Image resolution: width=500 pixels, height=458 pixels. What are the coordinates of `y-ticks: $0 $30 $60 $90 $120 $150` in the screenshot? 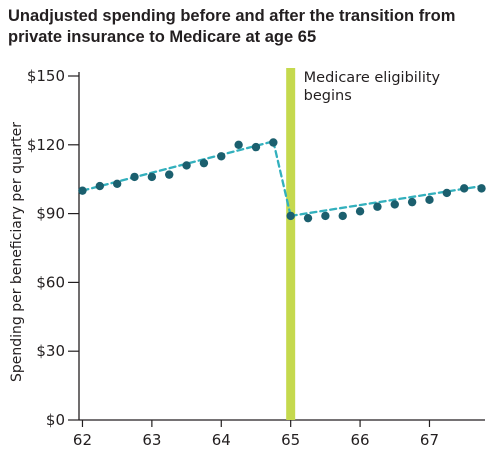 It's located at (53, 248).